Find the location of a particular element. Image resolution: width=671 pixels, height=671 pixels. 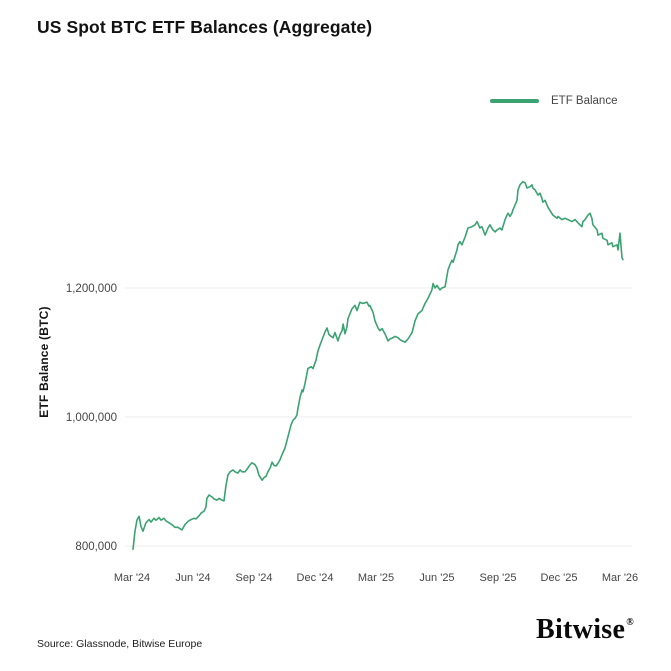

bitwise-wordmark: Bitwise is located at coordinates (581, 629).